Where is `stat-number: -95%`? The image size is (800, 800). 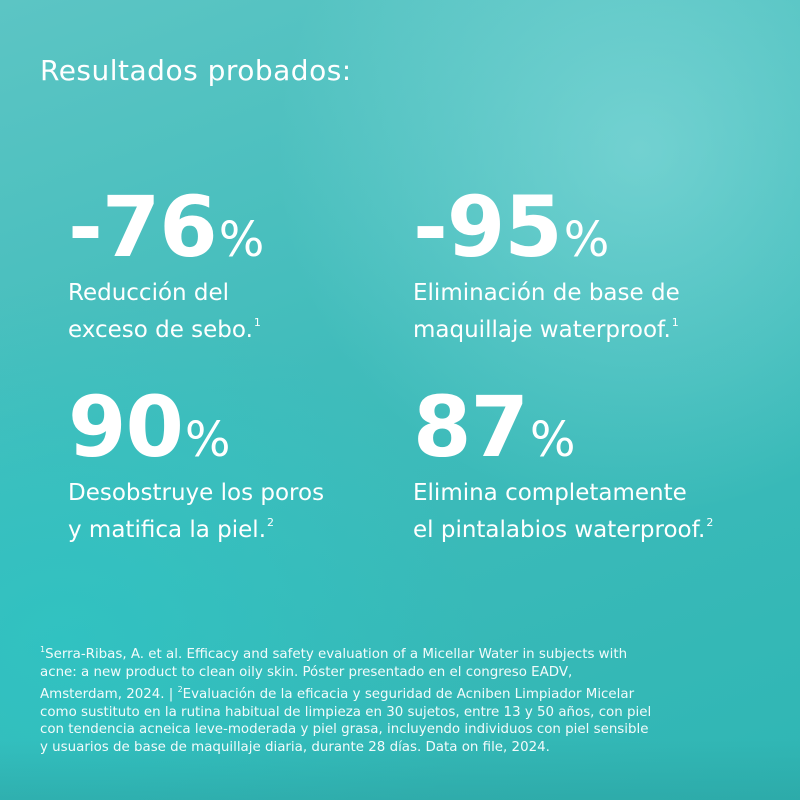
stat-number: -95% is located at coordinates (546, 227).